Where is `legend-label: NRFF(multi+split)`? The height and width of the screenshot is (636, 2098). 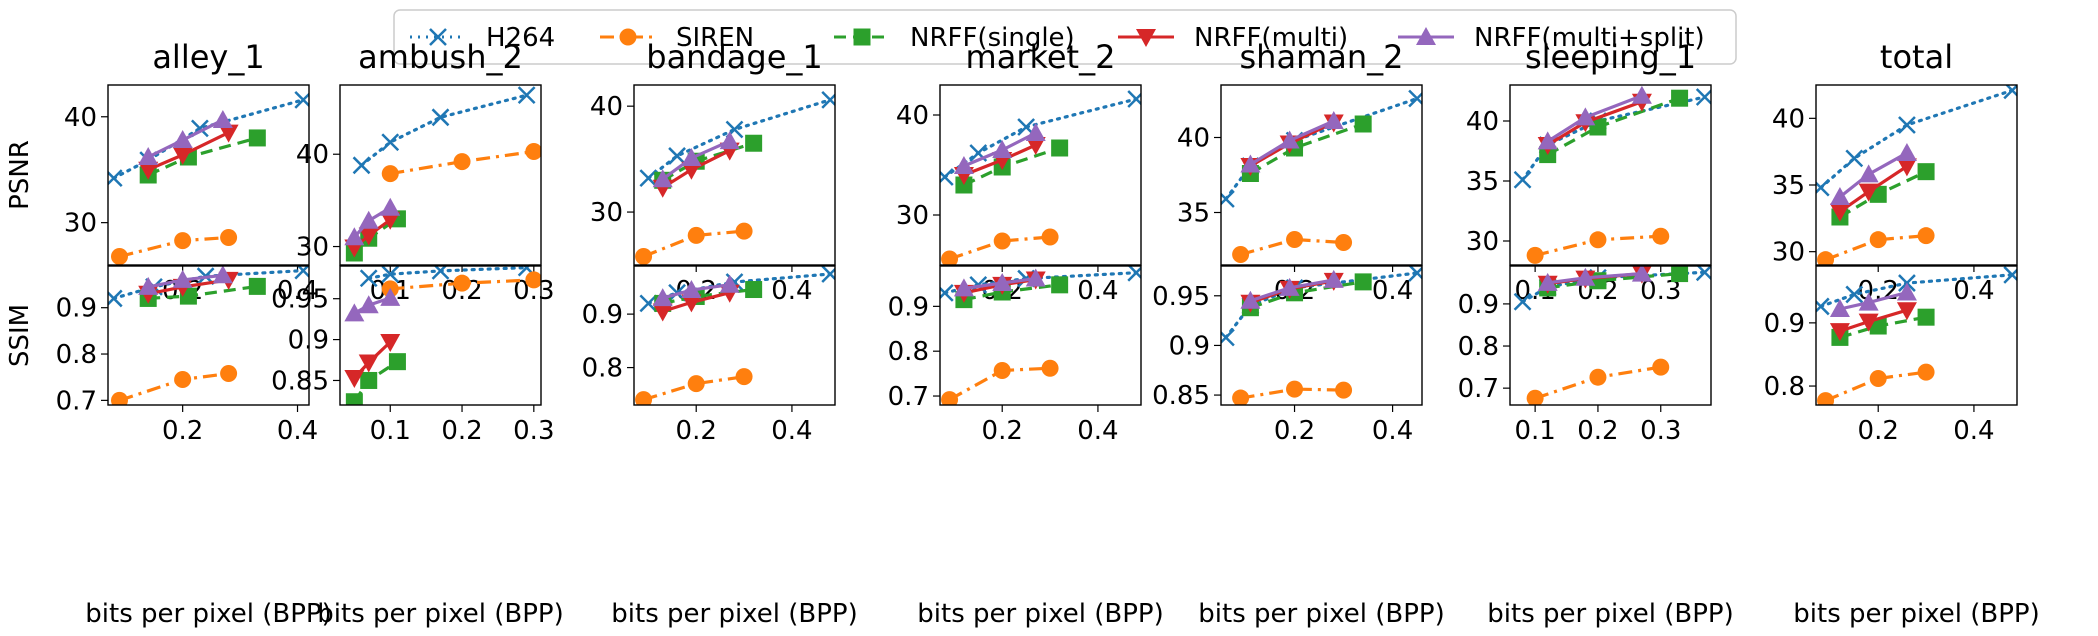 legend-label: NRFF(multi+split) is located at coordinates (1589, 38).